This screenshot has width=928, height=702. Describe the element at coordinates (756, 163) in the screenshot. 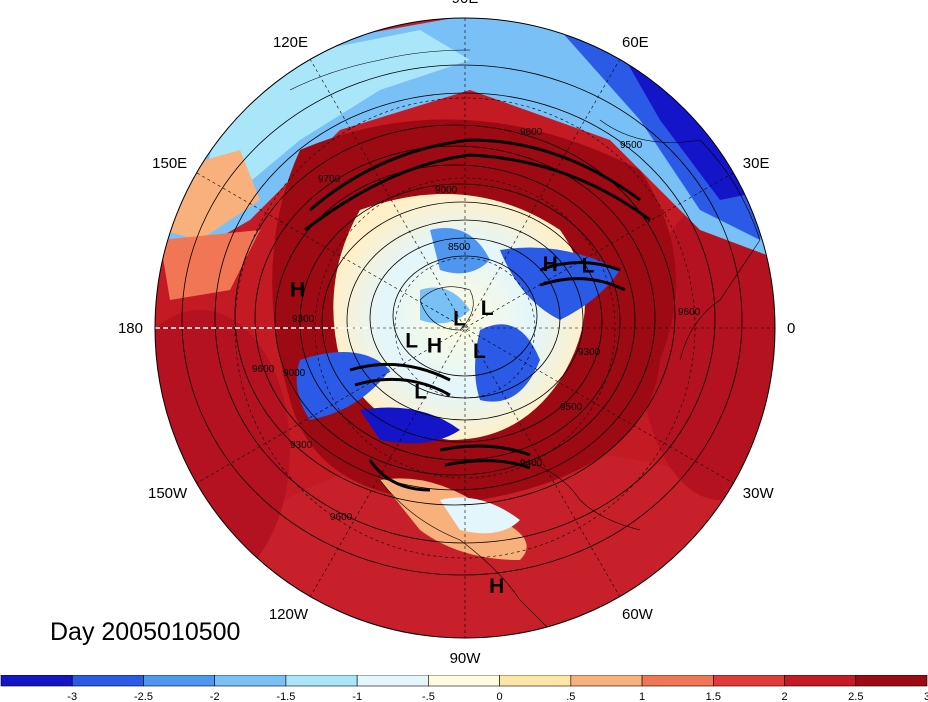

I see `longitude-label: 30E` at that location.